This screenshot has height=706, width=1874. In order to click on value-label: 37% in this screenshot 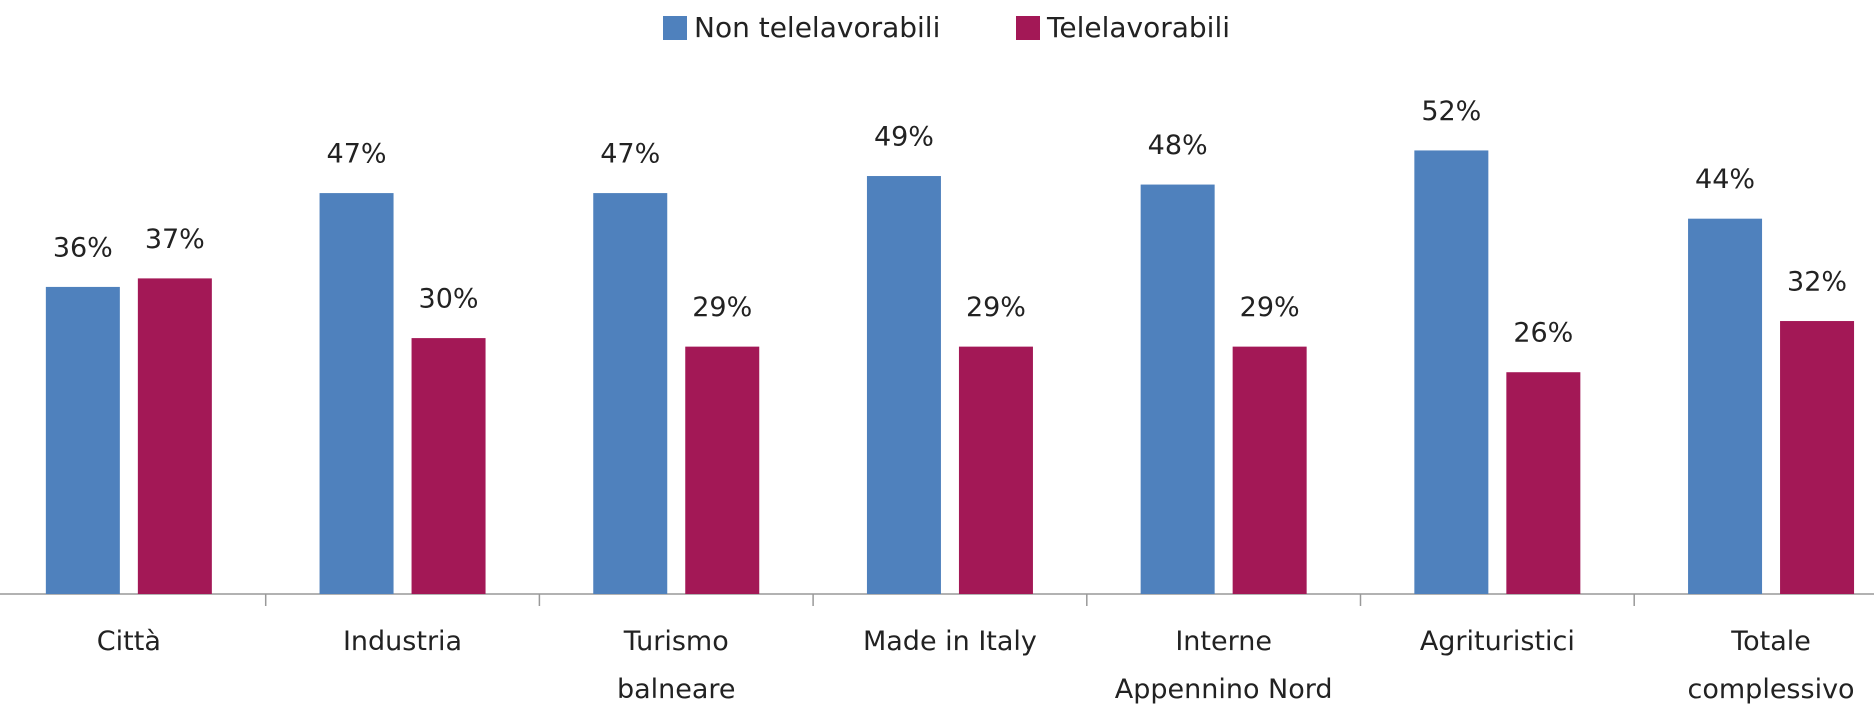, I will do `click(175, 239)`.